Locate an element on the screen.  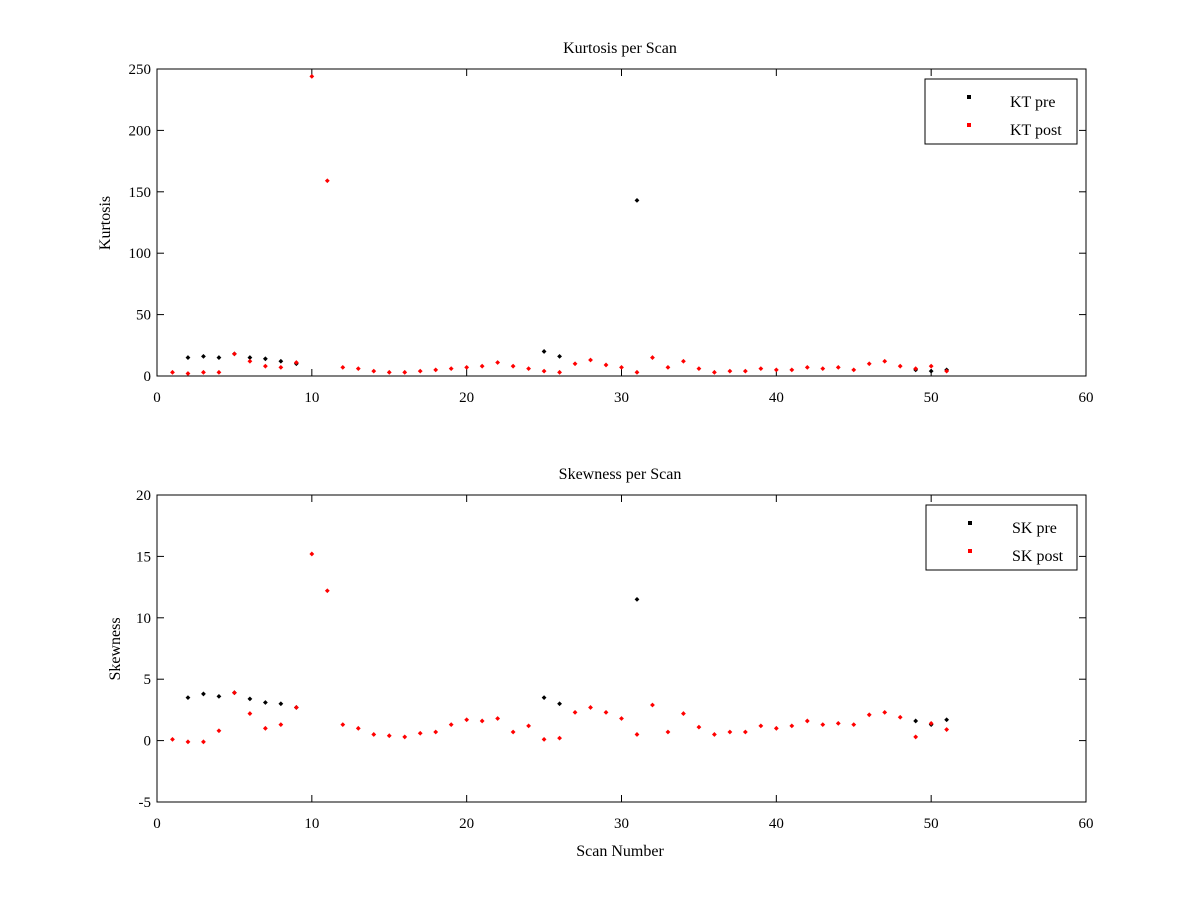
y-tick-label: 0 is located at coordinates (148, 377).